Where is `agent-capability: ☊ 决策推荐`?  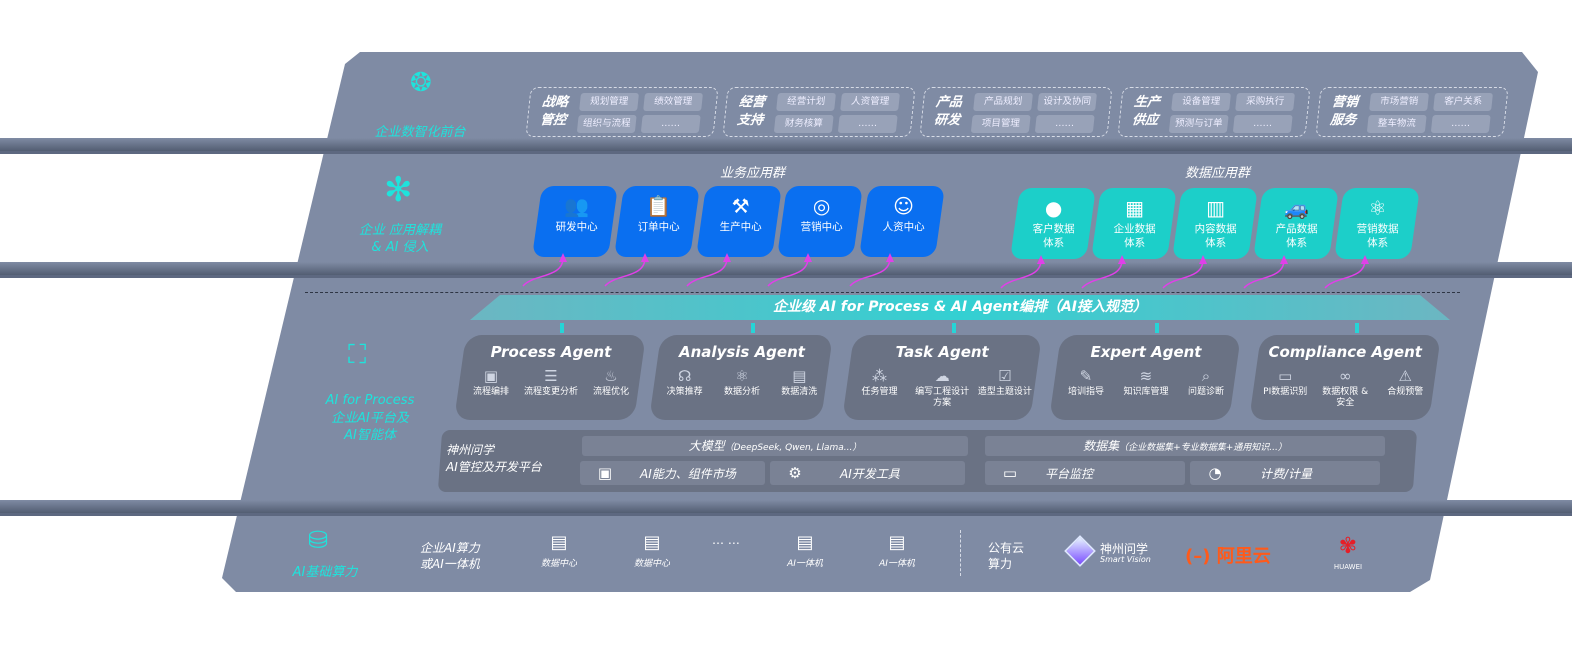 agent-capability: ☊ 决策推荐 is located at coordinates (684, 381).